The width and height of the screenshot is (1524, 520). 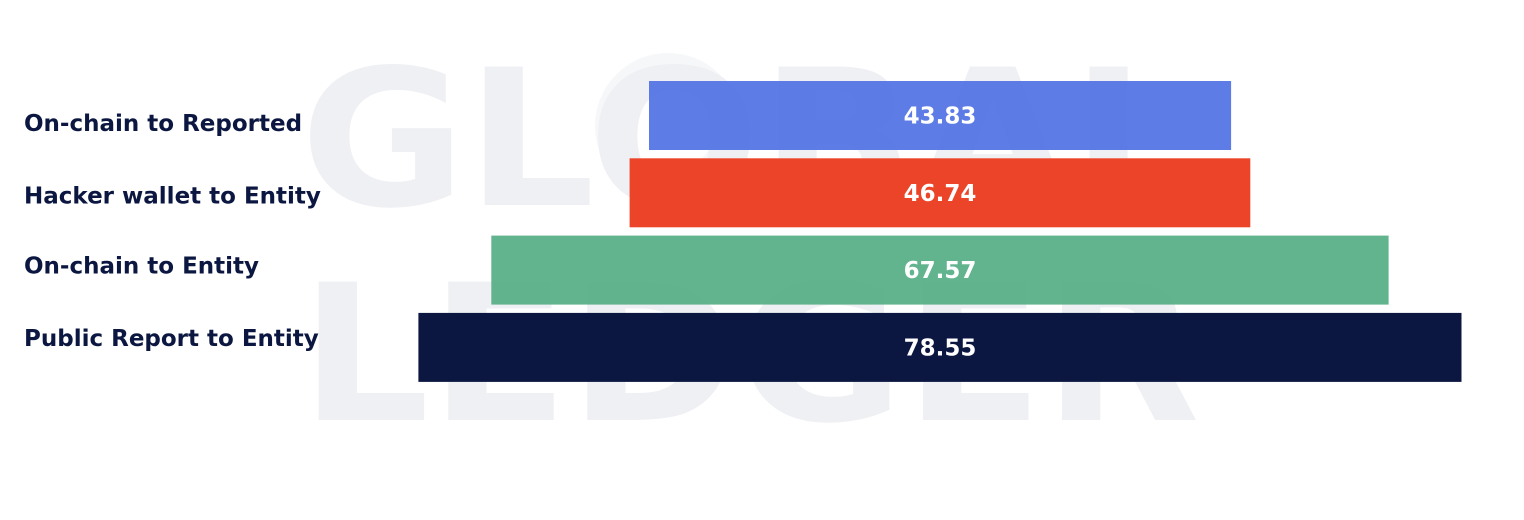 What do you see at coordinates (171, 339) in the screenshot?
I see `category-label-4: Public Report to Entity` at bounding box center [171, 339].